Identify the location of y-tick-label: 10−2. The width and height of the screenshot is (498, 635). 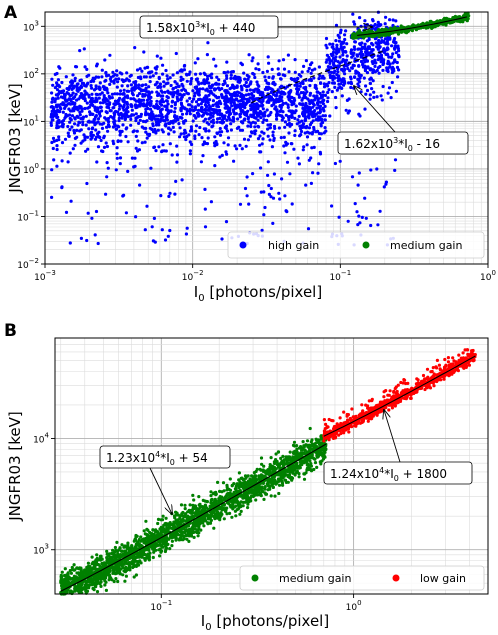
(28, 264).